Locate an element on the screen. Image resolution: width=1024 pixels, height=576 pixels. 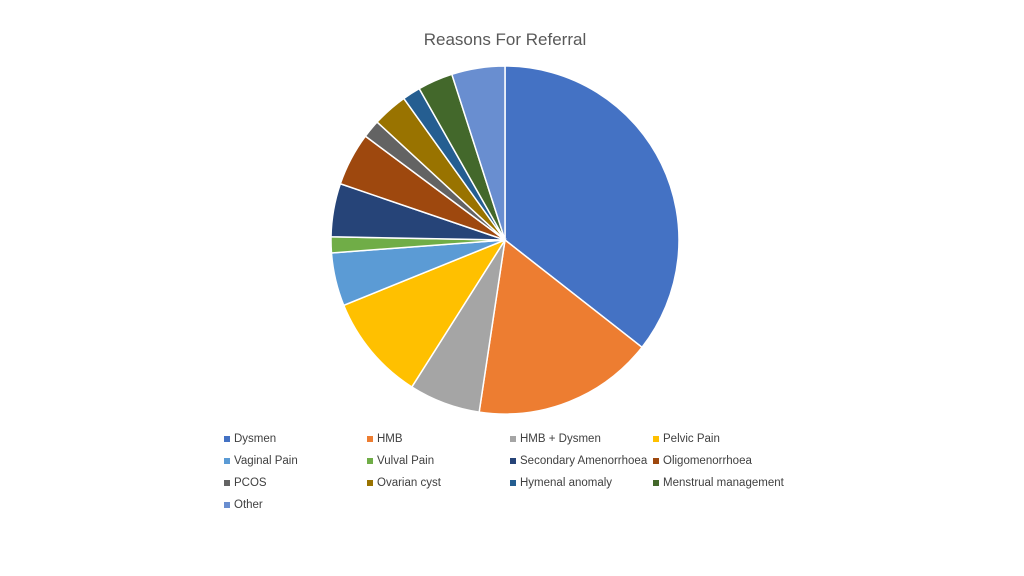
legend-item: Oligomenorrhoea is located at coordinates (733, 461).